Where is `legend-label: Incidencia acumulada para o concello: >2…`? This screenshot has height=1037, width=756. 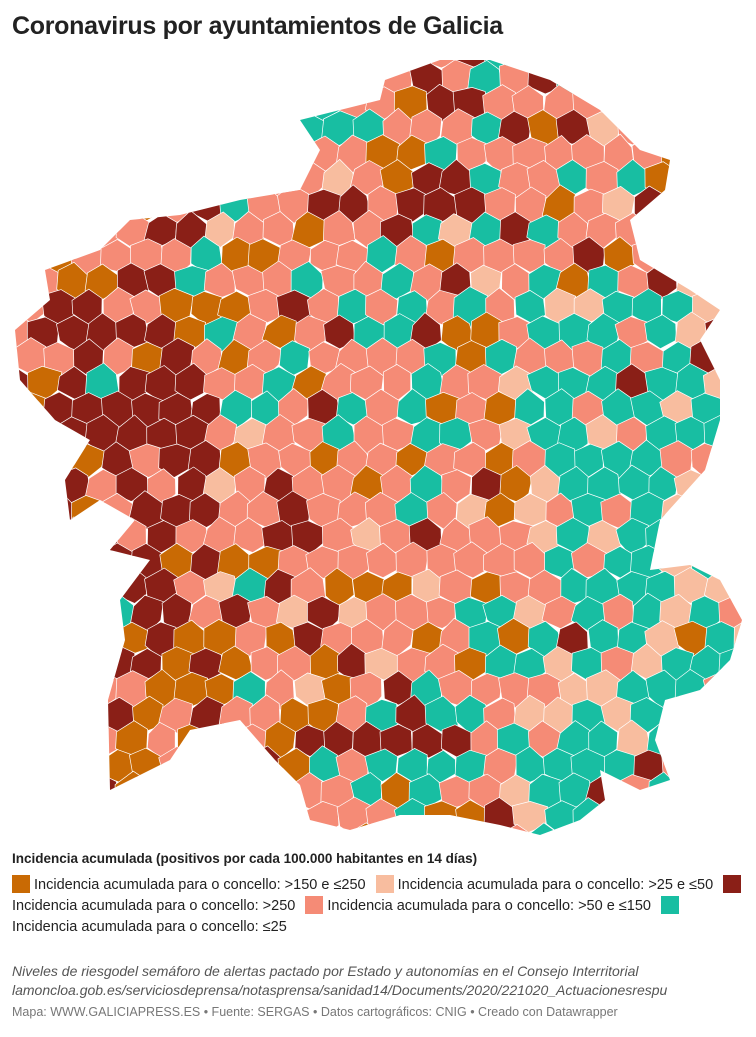 legend-label: Incidencia acumulada para o concello: >2… is located at coordinates (555, 885).